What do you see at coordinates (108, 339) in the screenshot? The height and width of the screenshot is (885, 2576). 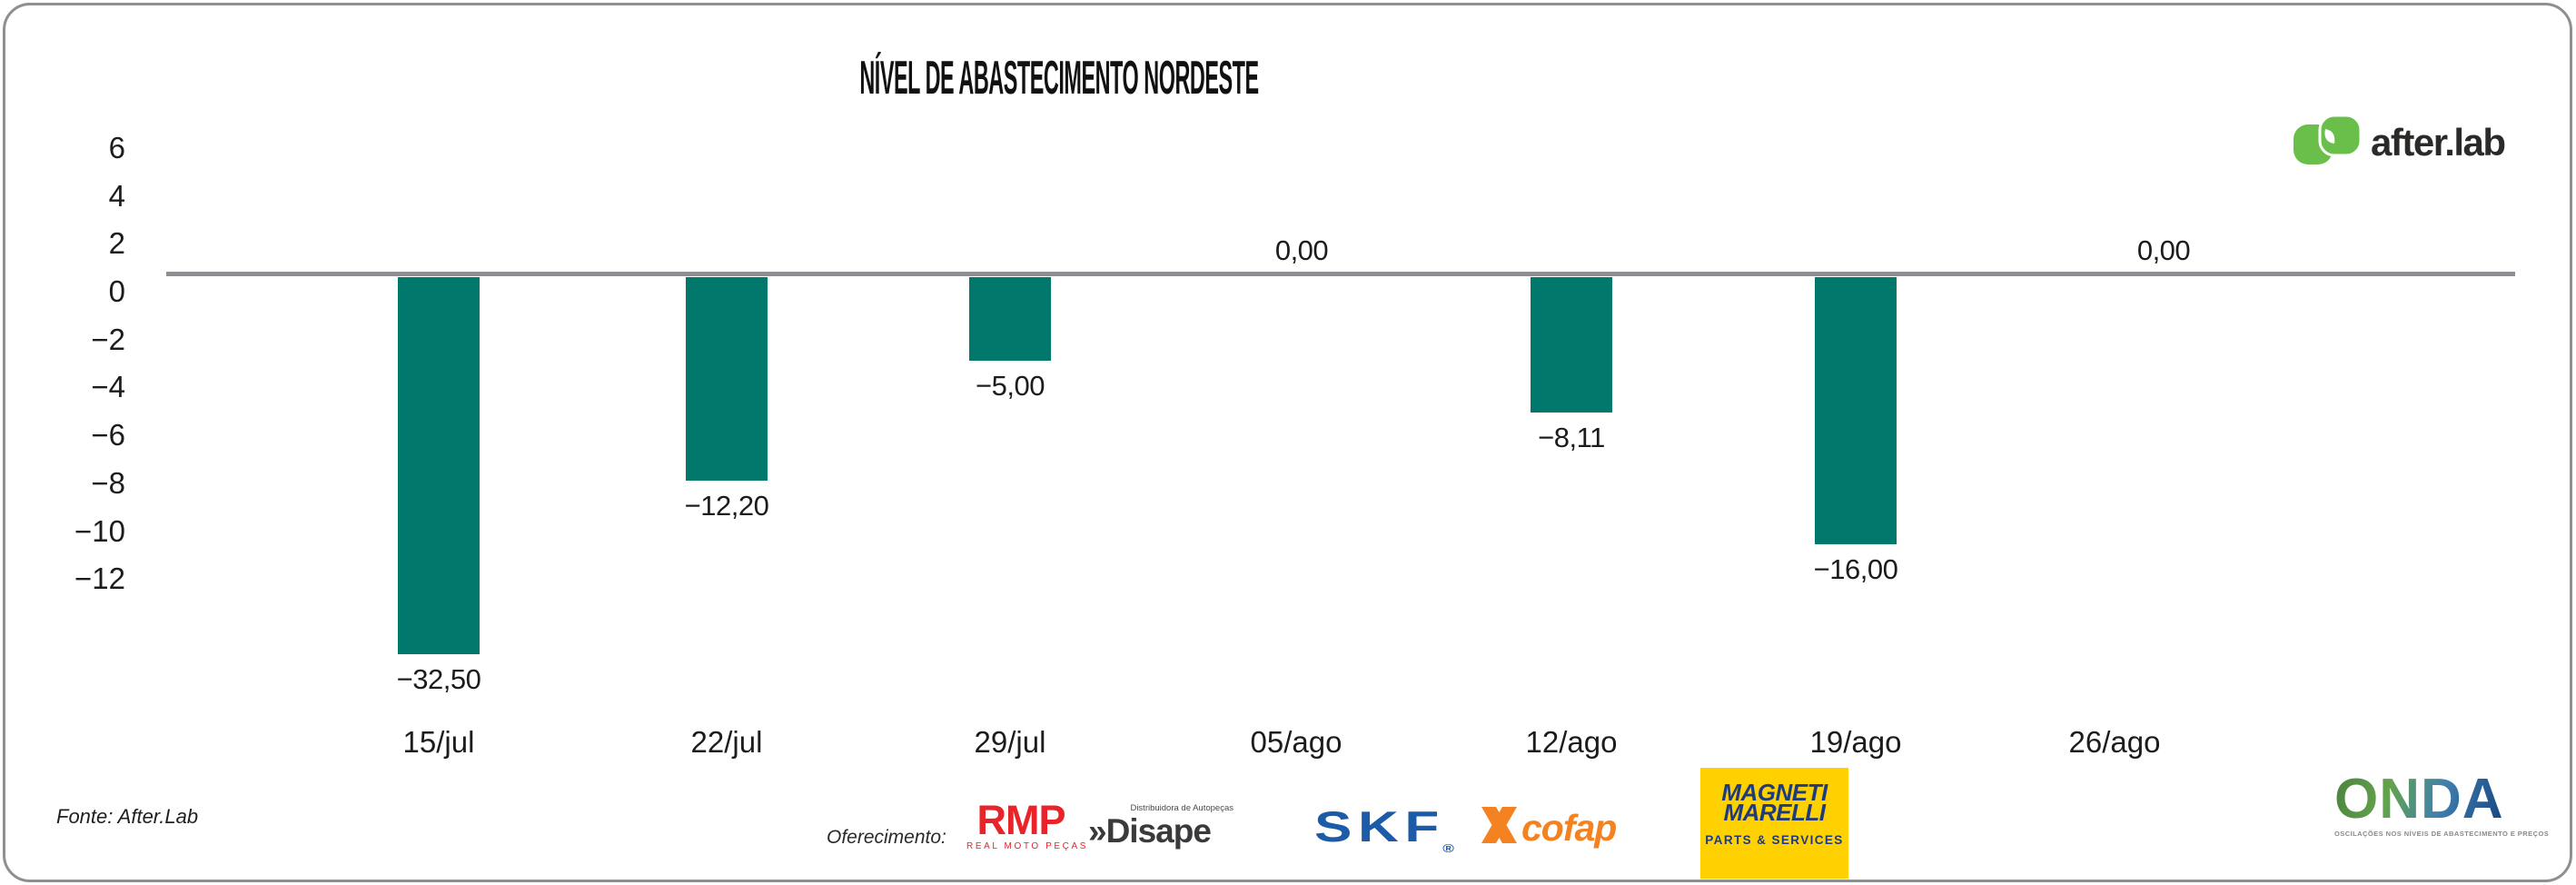 I see `y-axis-tick-label: −2` at bounding box center [108, 339].